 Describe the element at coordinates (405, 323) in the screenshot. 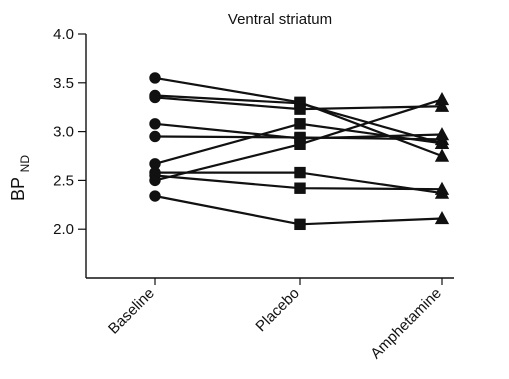

I see `x-tick-label: Amphetamine` at that location.